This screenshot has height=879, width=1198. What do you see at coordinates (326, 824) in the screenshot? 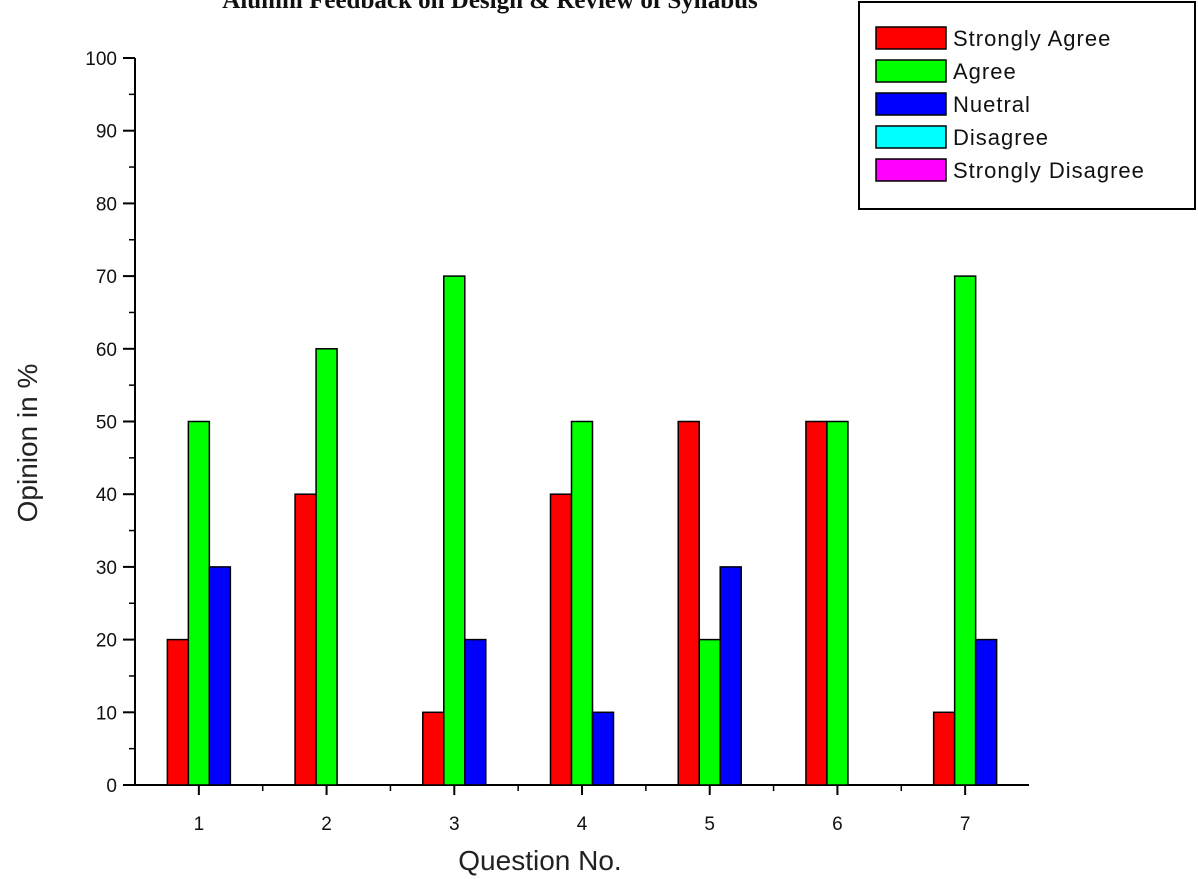
I see `x-tick-label: 2` at bounding box center [326, 824].